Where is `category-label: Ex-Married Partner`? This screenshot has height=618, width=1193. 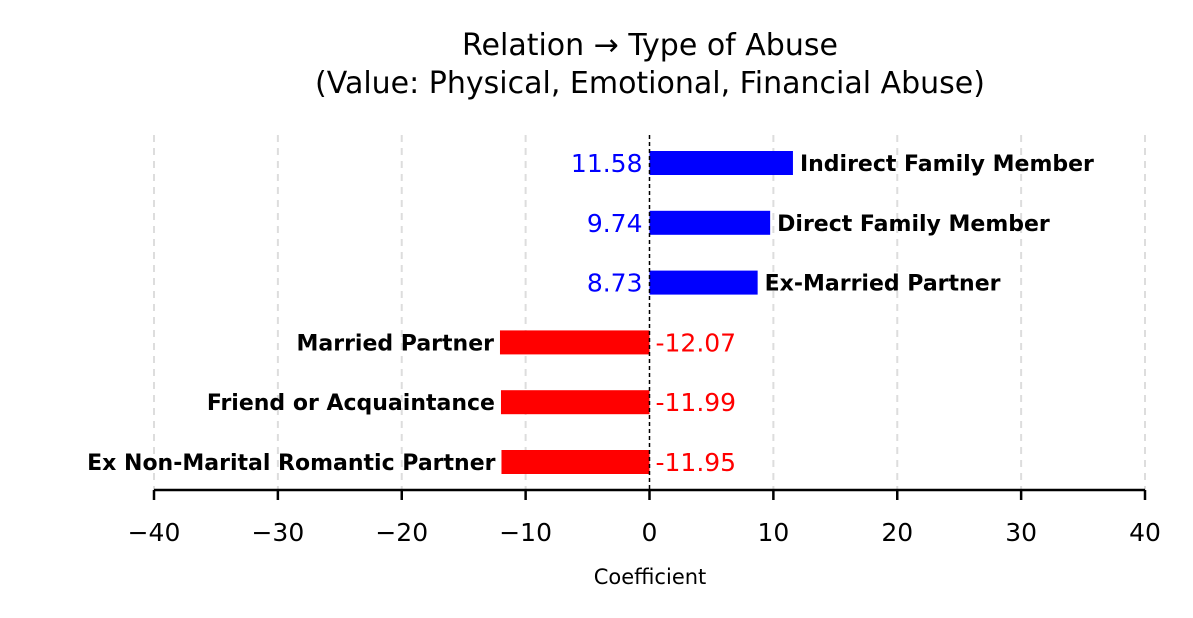 category-label: Ex-Married Partner is located at coordinates (883, 284).